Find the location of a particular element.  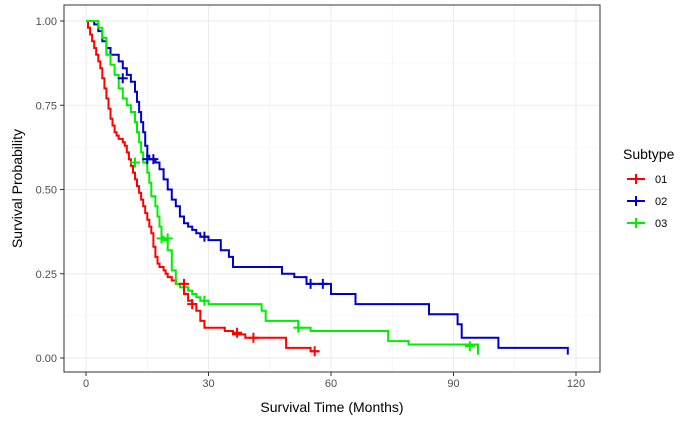

y-axis-ticks: 0.00 0.25 0.50 0.75 1.00 is located at coordinates (50, 190).